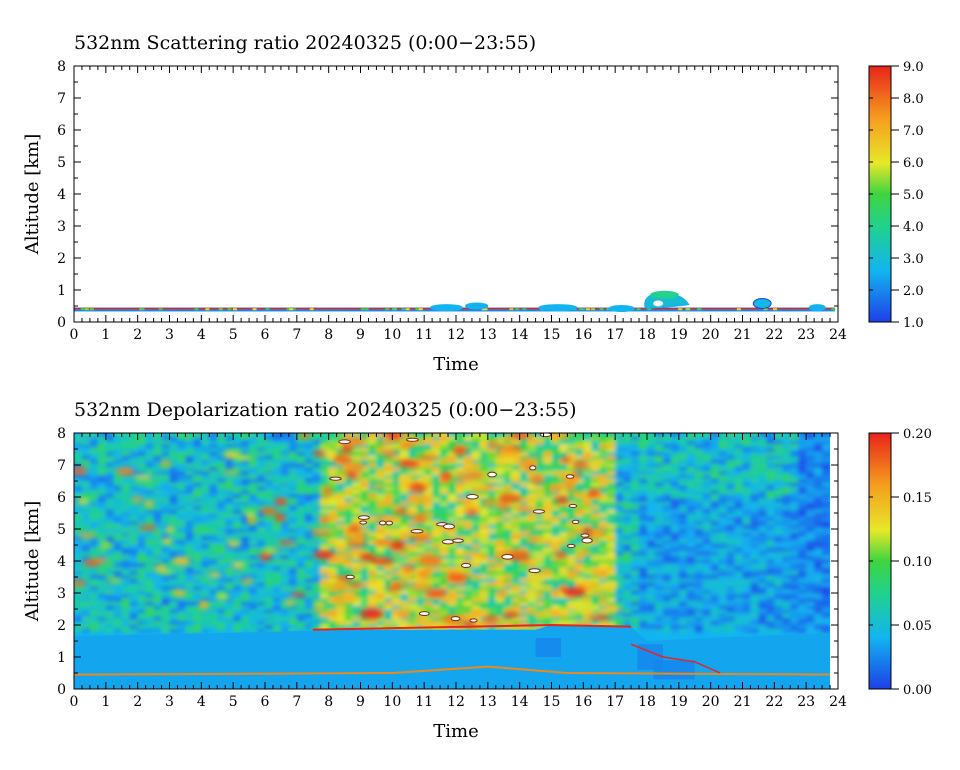 Image resolution: width=960 pixels, height=770 pixels. Describe the element at coordinates (362, 309) in the screenshot. I see `layer-speck` at that location.